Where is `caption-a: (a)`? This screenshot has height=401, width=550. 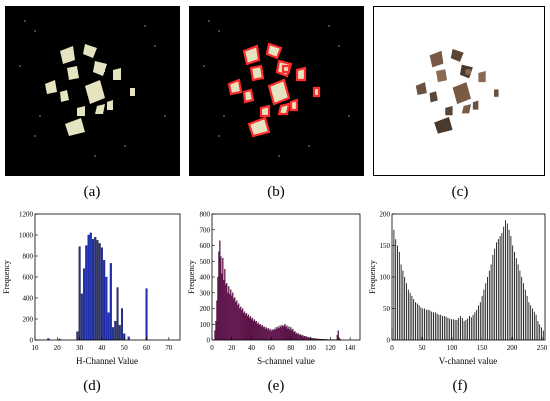
caption-a: (a) is located at coordinates (92, 192).